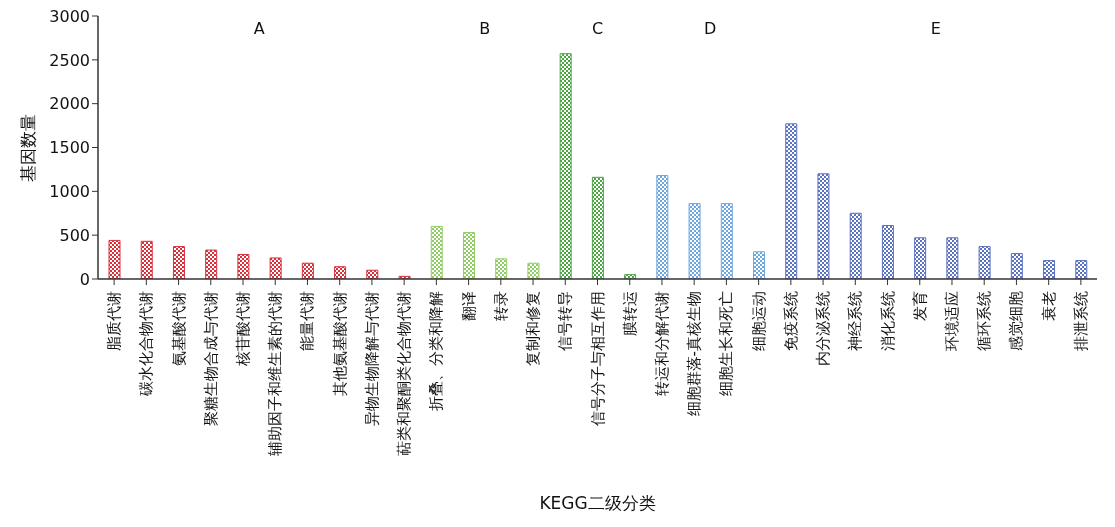  What do you see at coordinates (485, 28) in the screenshot?
I see `annotation: B` at bounding box center [485, 28].